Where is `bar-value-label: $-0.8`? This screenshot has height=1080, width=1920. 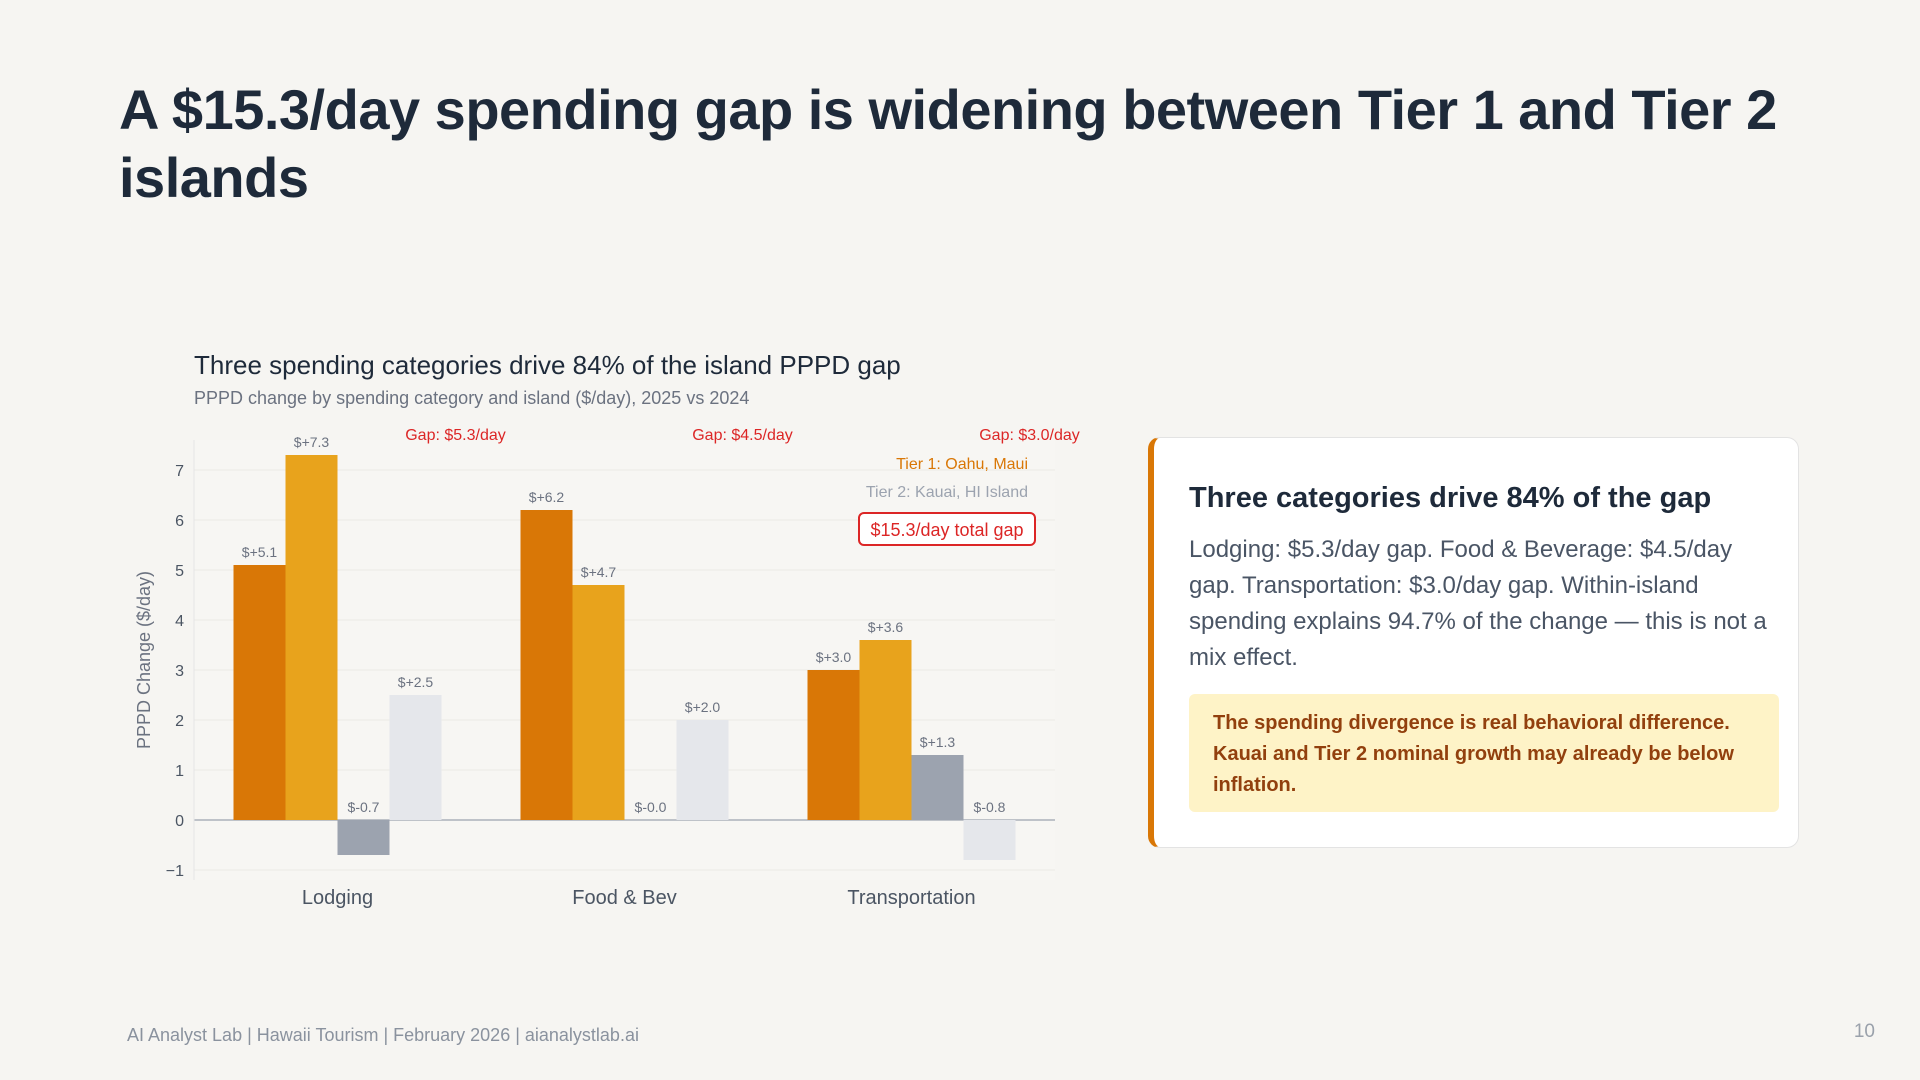
bar-value-label: $-0.8 is located at coordinates (990, 807).